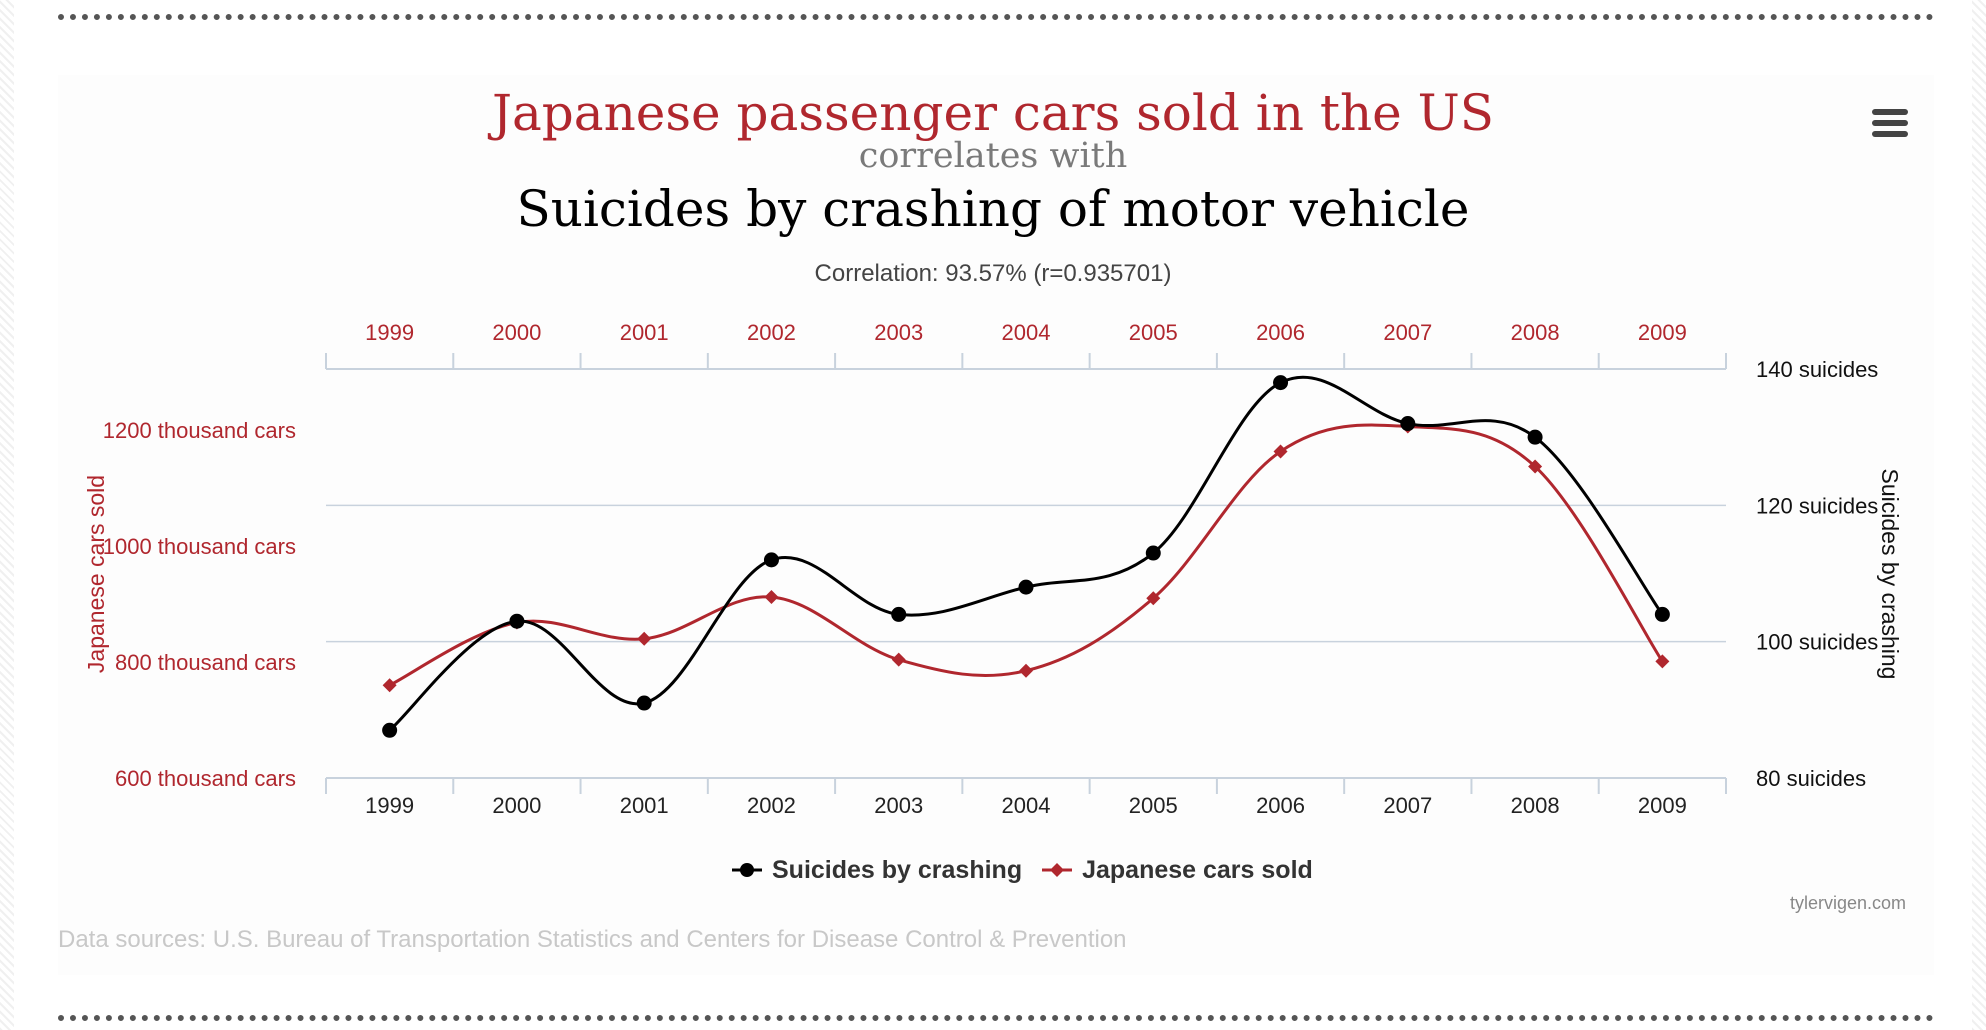 Image resolution: width=1986 pixels, height=1030 pixels. Describe the element at coordinates (993, 273) in the screenshot. I see `correlation-subtitle: Correlation: 93.57% (r=0.935701)` at that location.